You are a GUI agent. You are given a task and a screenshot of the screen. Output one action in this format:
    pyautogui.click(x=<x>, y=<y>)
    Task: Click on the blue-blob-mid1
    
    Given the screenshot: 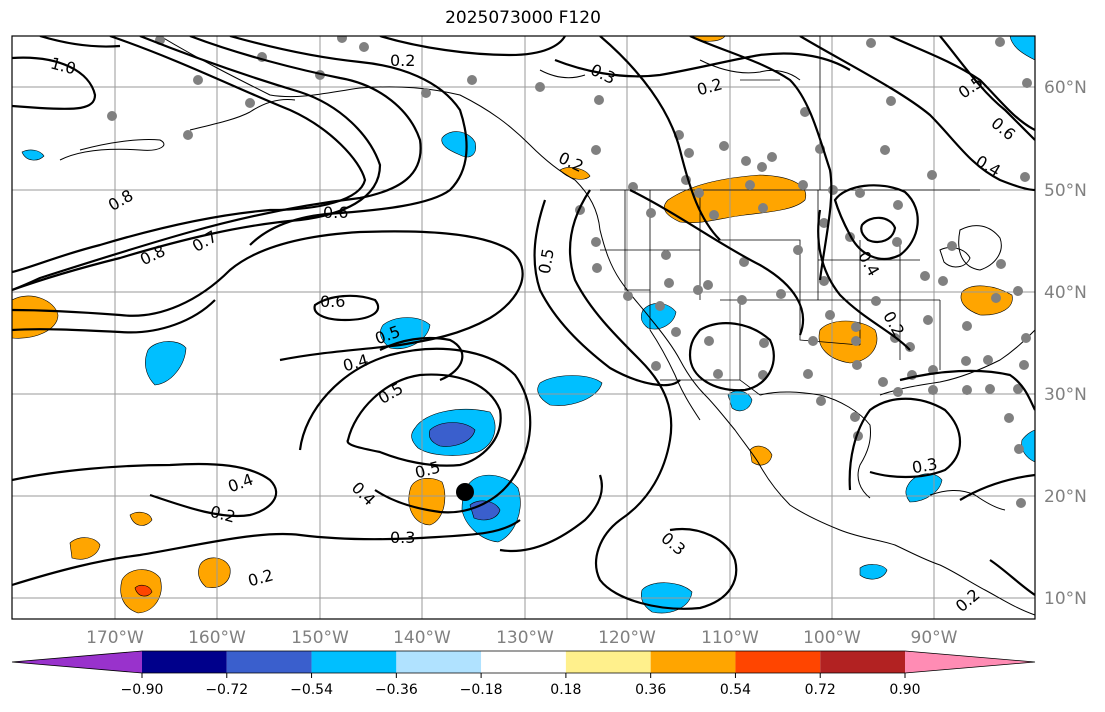 What is the action you would take?
    pyautogui.click(x=166, y=363)
    